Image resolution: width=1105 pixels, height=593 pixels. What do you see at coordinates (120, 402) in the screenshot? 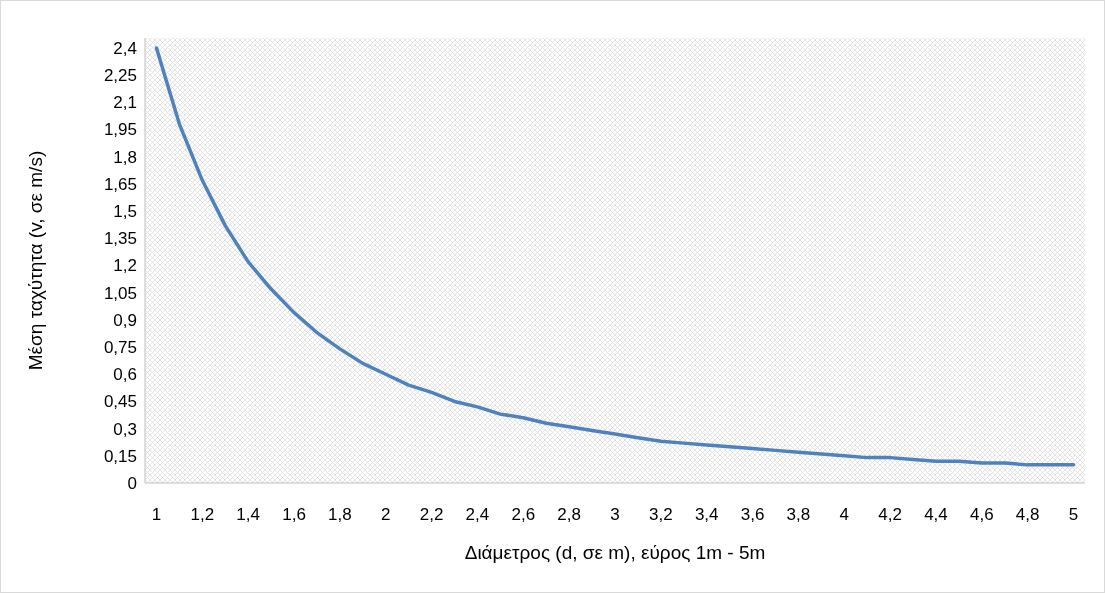
I see `y-tick-label: 0,45` at bounding box center [120, 402].